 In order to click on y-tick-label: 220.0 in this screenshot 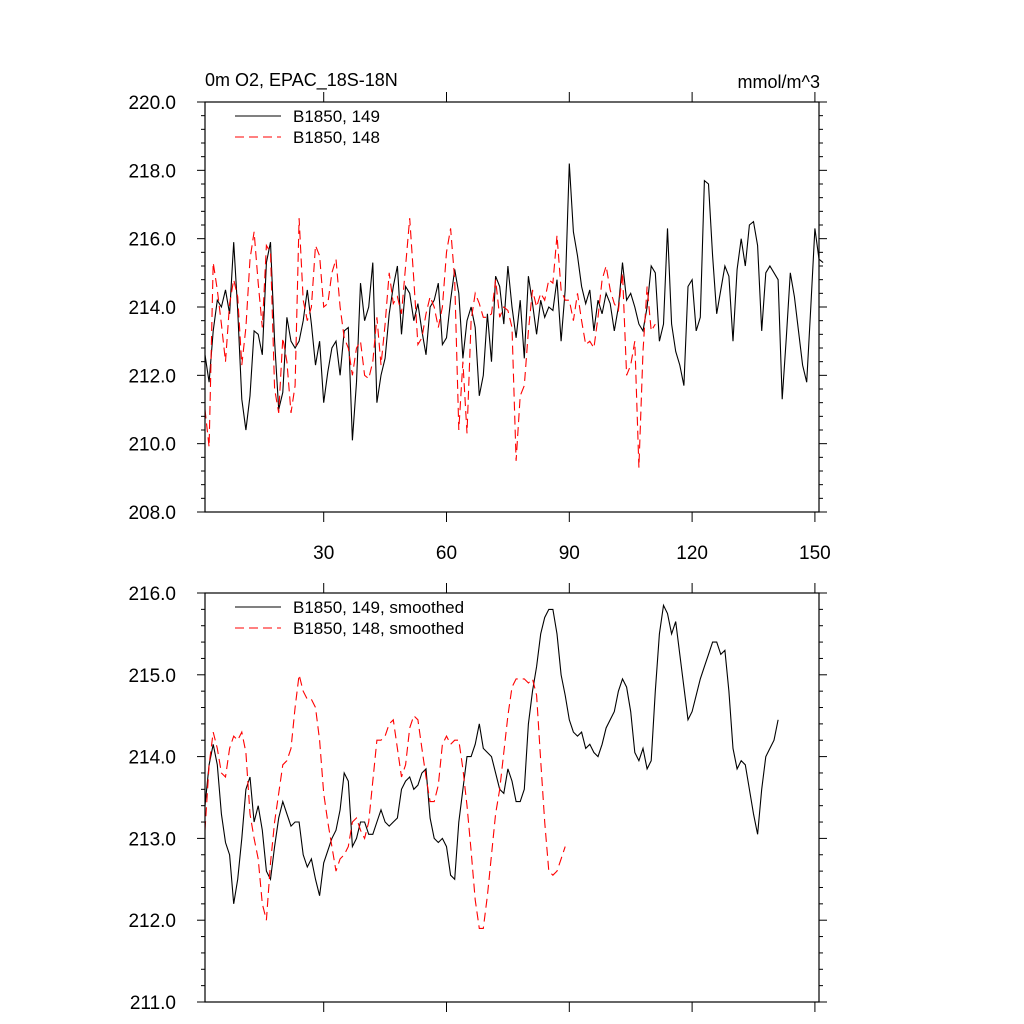, I will do `click(152, 103)`.